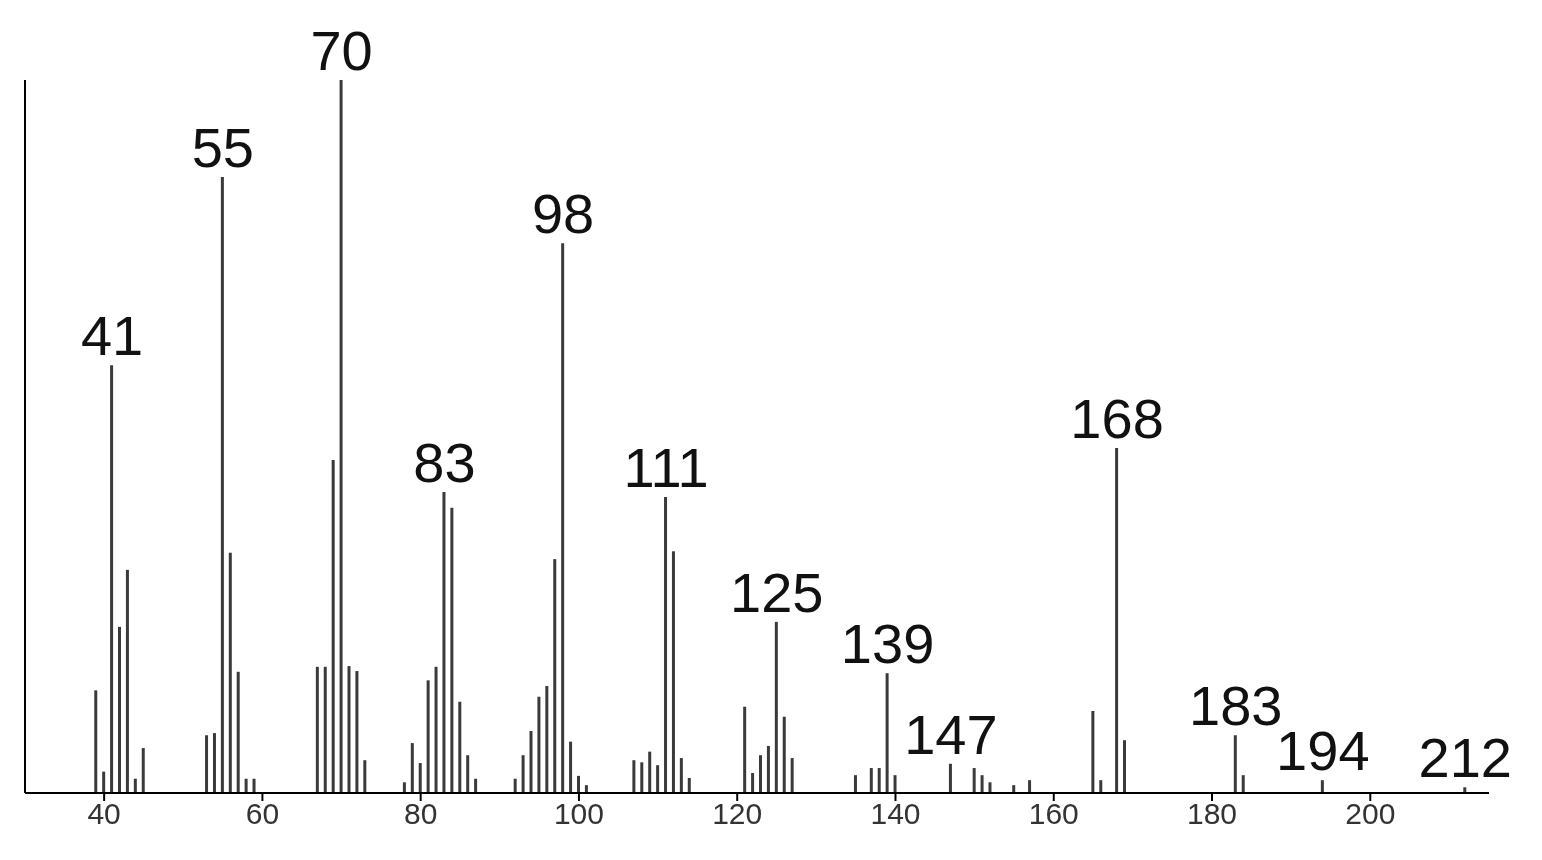  What do you see at coordinates (112, 336) in the screenshot?
I see `annotation: 41` at bounding box center [112, 336].